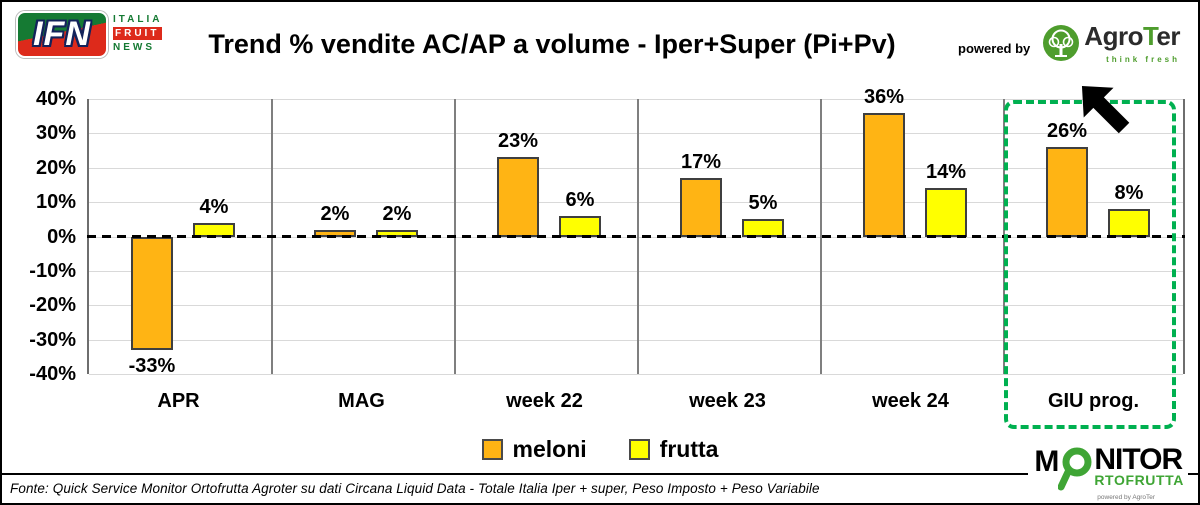  What do you see at coordinates (52, 339) in the screenshot?
I see `y-tick-label: -30%` at bounding box center [52, 339].